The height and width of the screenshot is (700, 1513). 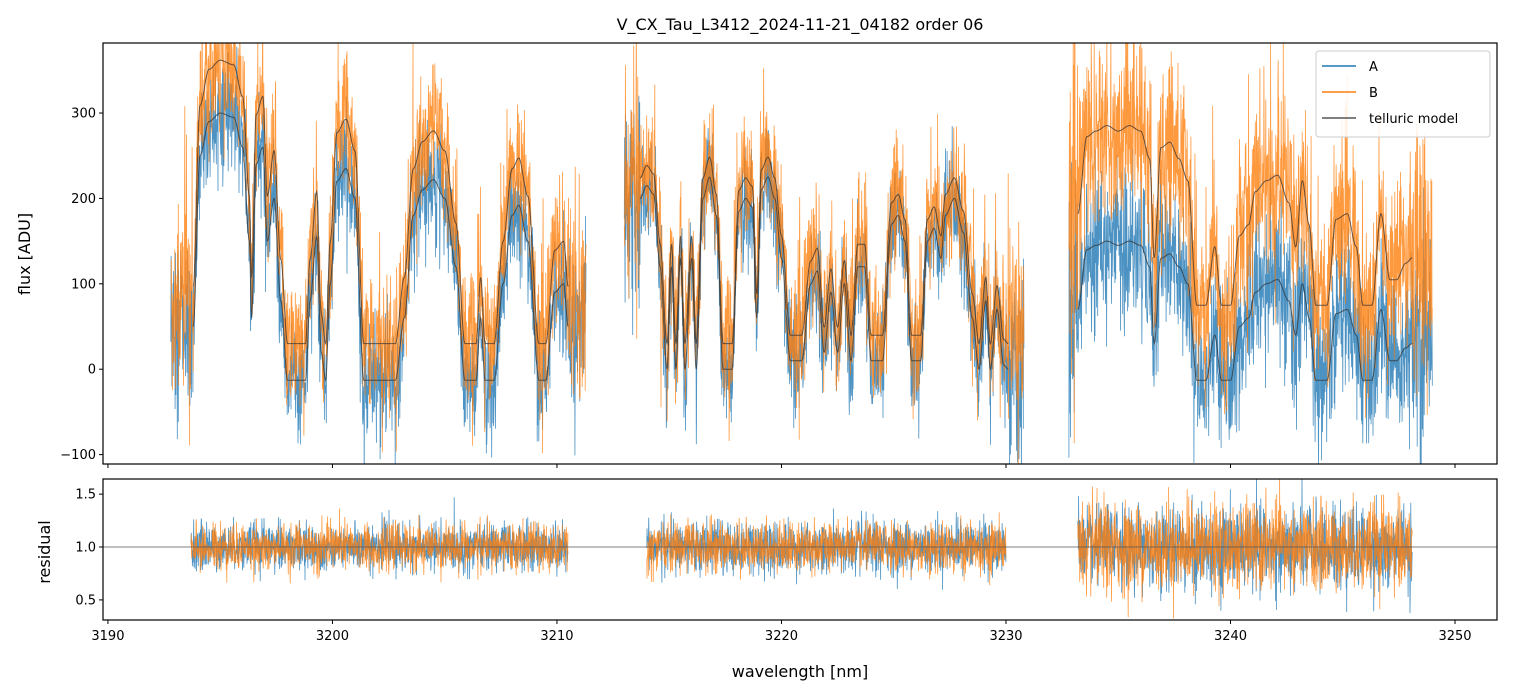 I want to click on x-tick-label: 3190, so click(x=107, y=636).